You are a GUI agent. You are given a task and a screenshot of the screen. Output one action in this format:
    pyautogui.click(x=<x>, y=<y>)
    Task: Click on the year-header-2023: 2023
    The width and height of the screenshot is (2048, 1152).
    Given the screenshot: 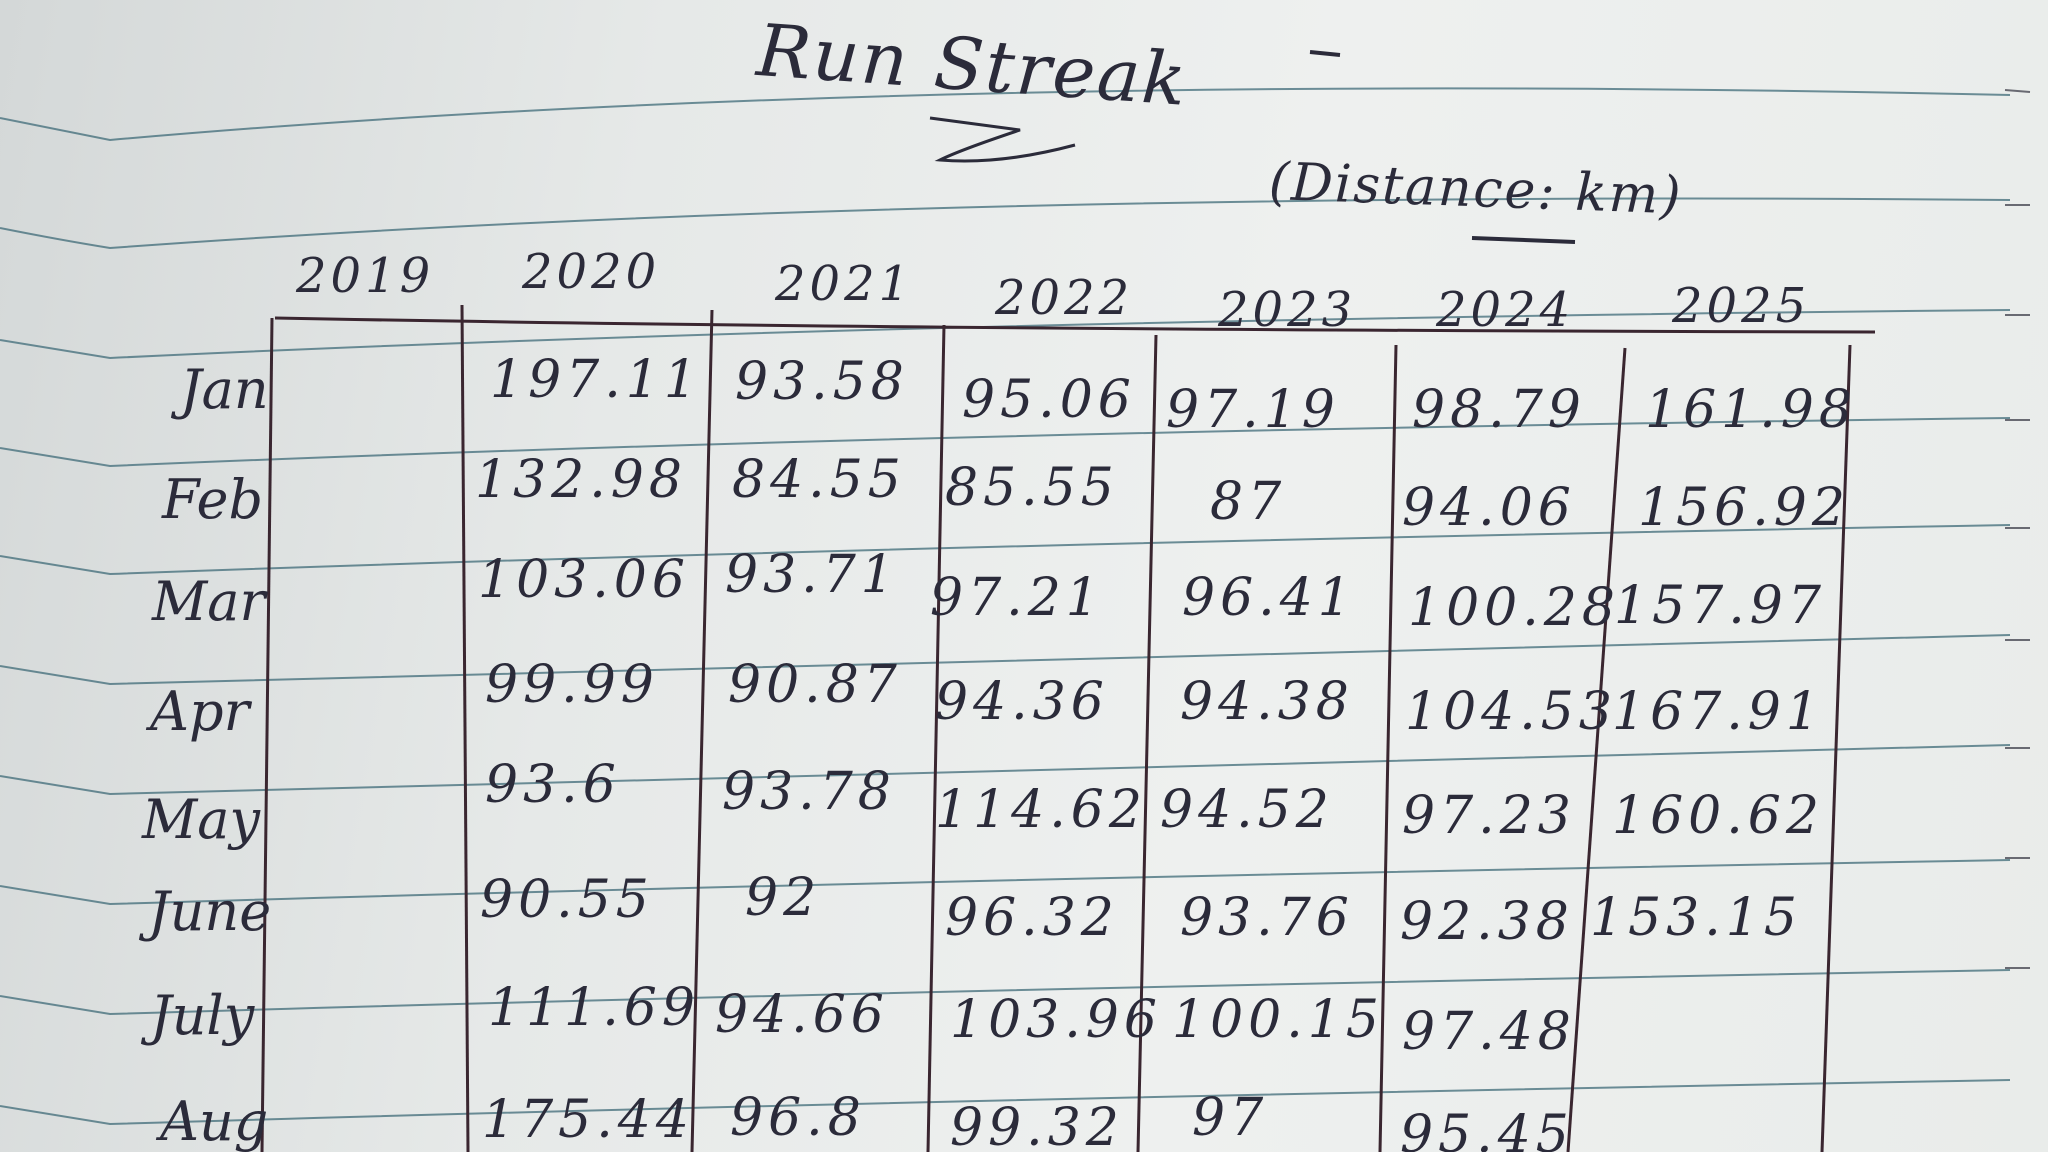 What is the action you would take?
    pyautogui.click(x=1287, y=310)
    